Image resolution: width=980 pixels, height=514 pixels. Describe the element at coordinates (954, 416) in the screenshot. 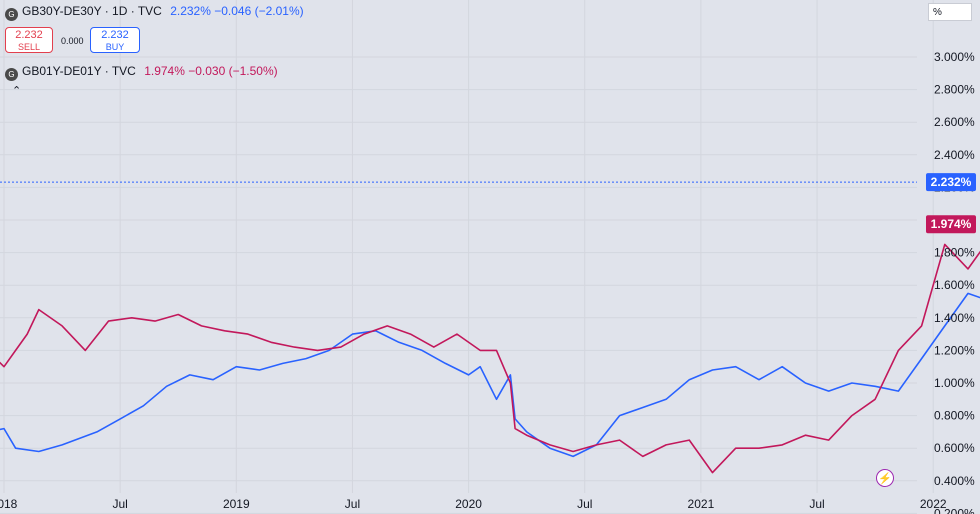

I see `y-tick-label: 0.800%` at that location.